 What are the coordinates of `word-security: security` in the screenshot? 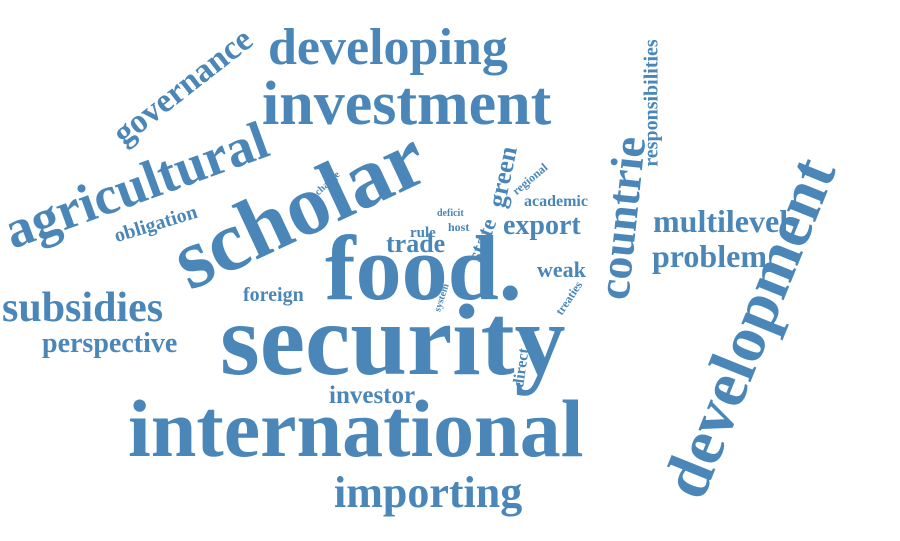 It's located at (393, 340).